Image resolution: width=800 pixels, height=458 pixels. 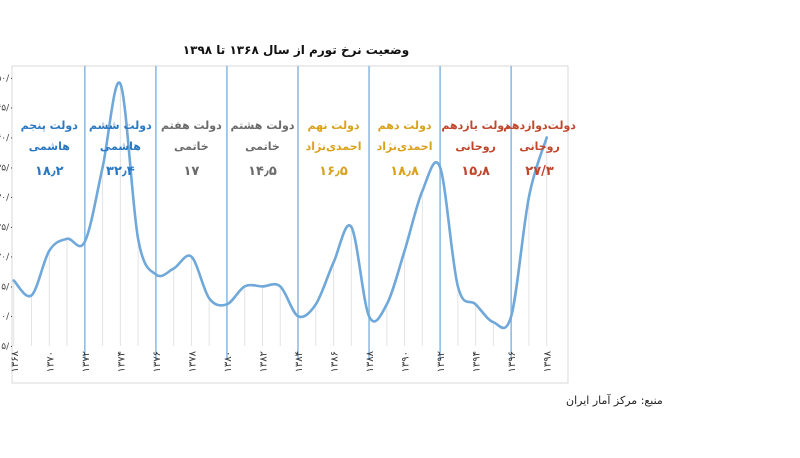 What do you see at coordinates (333, 125) in the screenshot?
I see `period-name: دولت نهم` at bounding box center [333, 125].